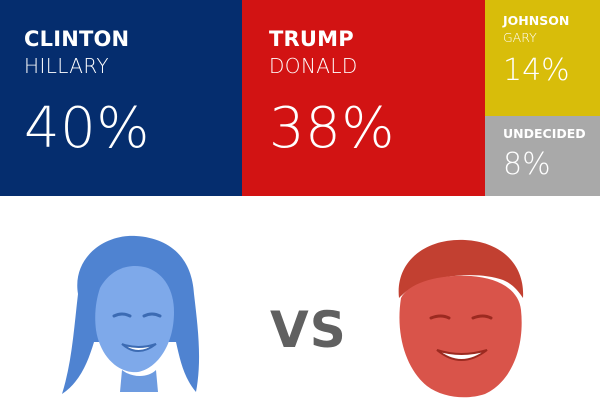 This screenshot has height=400, width=600. I want to click on clinton-neck-icon, so click(139, 381).